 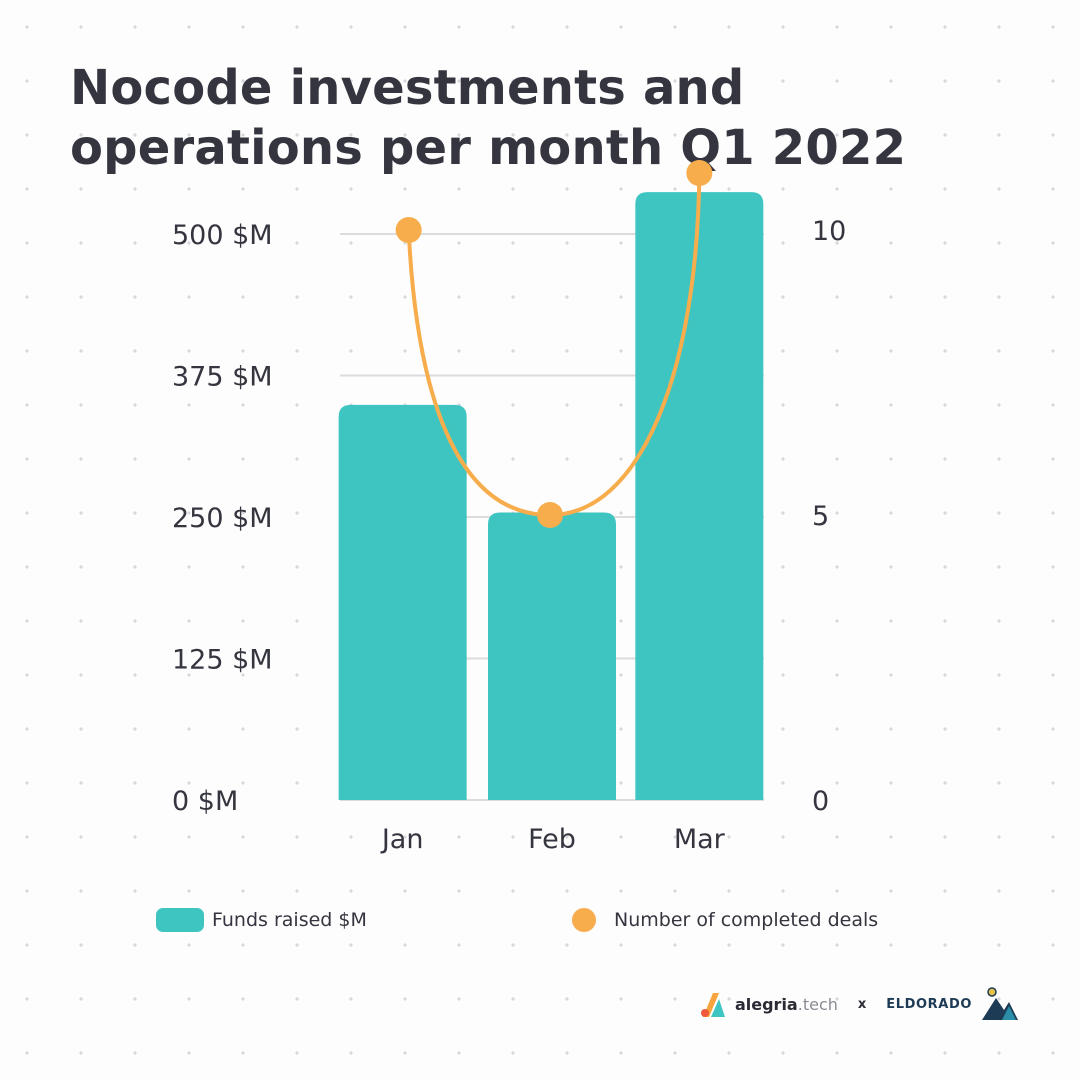 I want to click on left-tick-label: 500 $M, so click(x=222, y=235).